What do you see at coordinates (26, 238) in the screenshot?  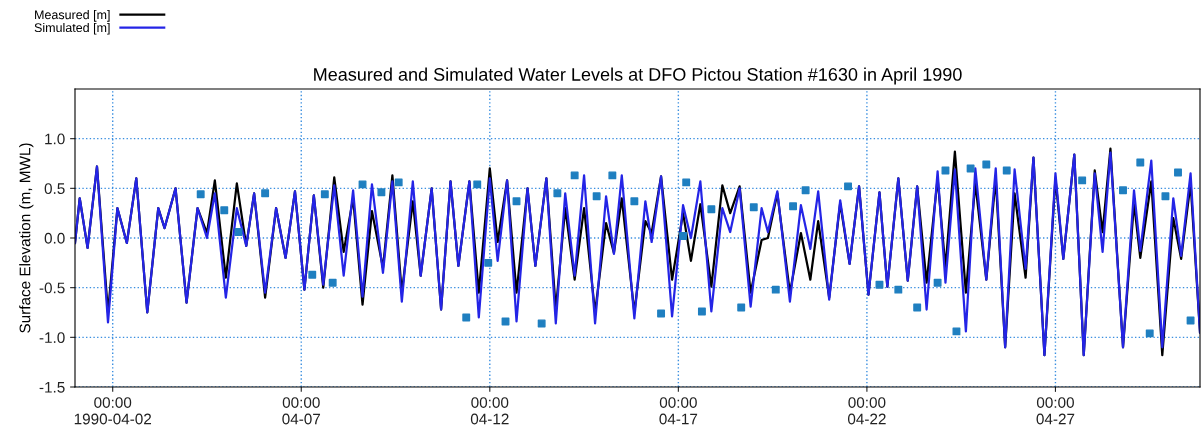 I see `y-axis-title: Surface Elevation (m, MWL)` at bounding box center [26, 238].